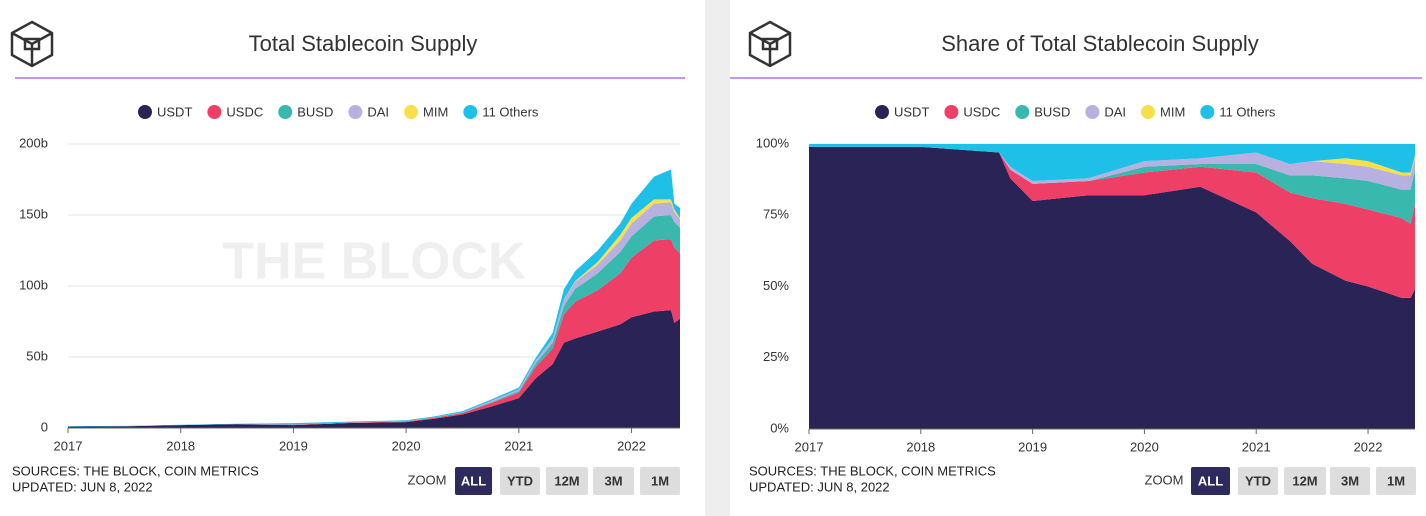 The width and height of the screenshot is (1426, 516). I want to click on watermark: THE BLOCK, so click(374, 262).